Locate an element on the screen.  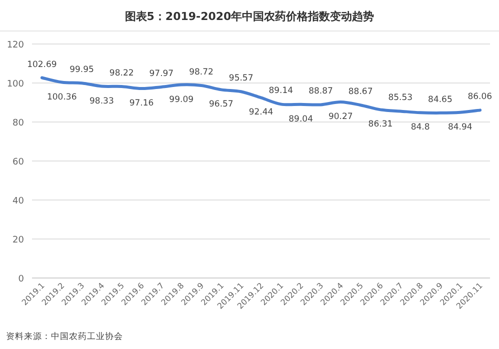
data-label: 86.31 is located at coordinates (380, 125).